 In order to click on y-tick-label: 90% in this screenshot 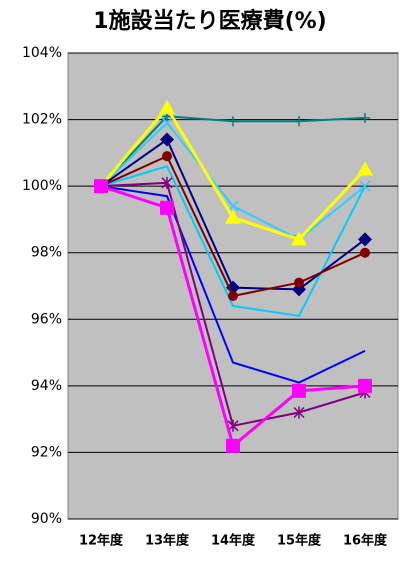, I will do `click(46, 519)`.